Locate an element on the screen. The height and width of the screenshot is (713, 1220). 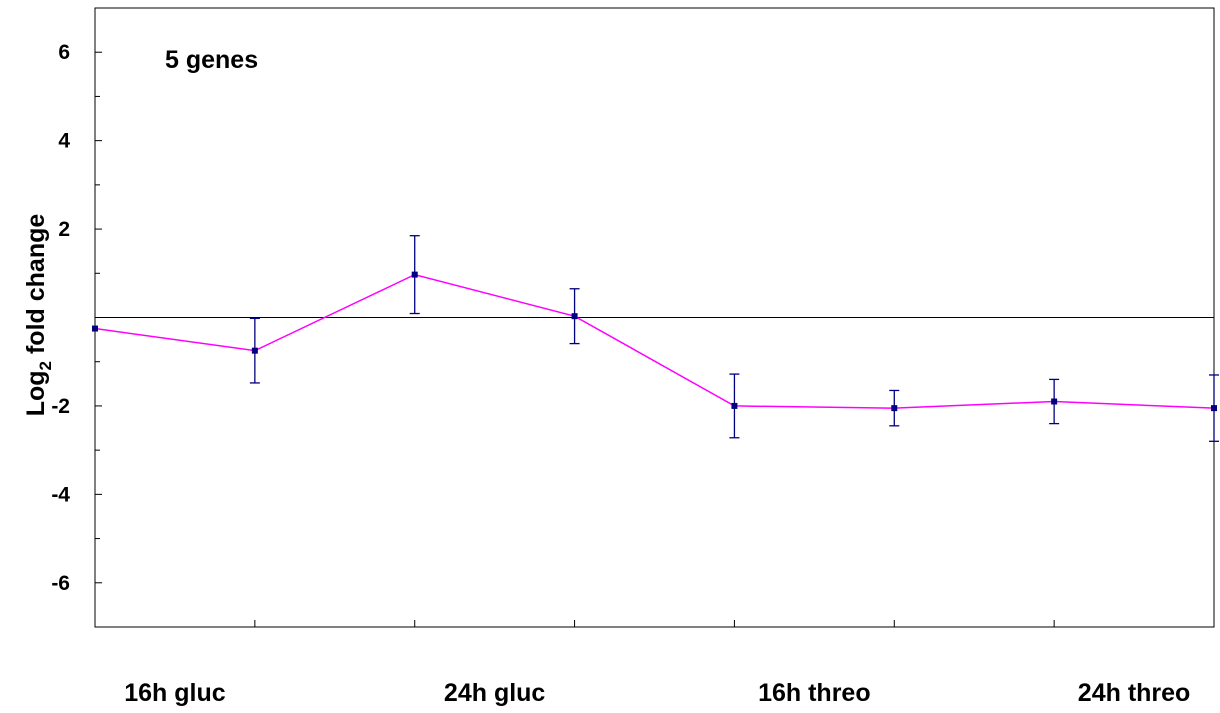
y-axis-label-prefix: Log is located at coordinates (36, 393).